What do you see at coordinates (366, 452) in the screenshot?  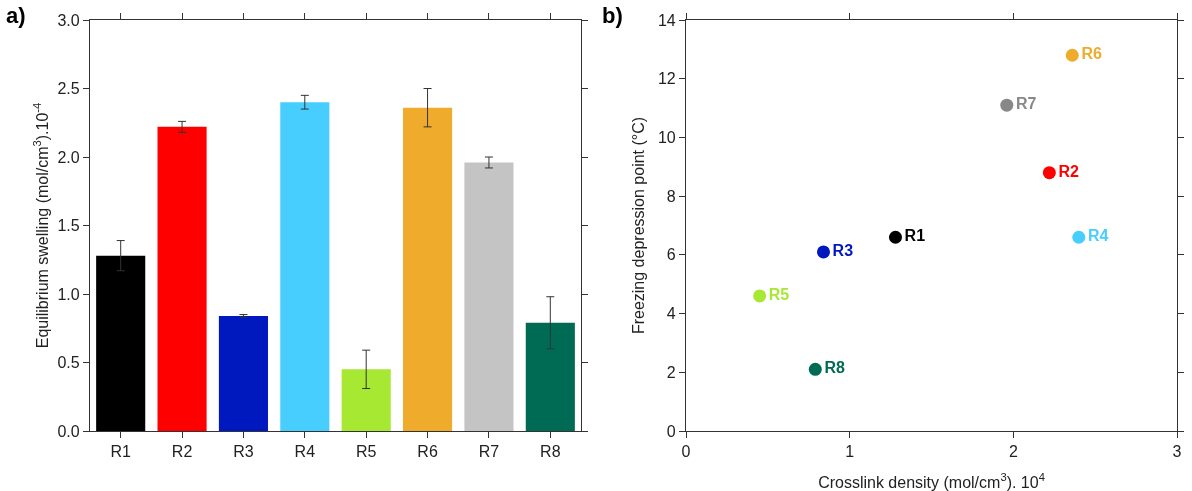 I see `x-tick-label: R5` at bounding box center [366, 452].